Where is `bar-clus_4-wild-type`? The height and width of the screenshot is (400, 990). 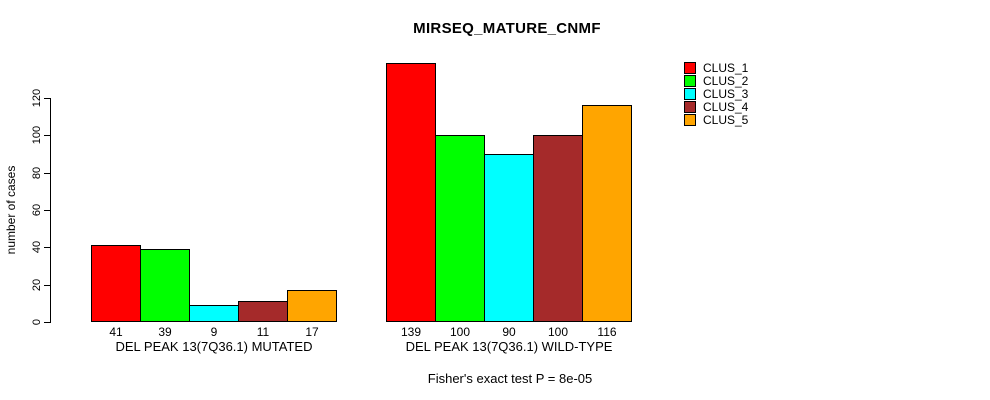 bar-clus_4-wild-type is located at coordinates (558, 228).